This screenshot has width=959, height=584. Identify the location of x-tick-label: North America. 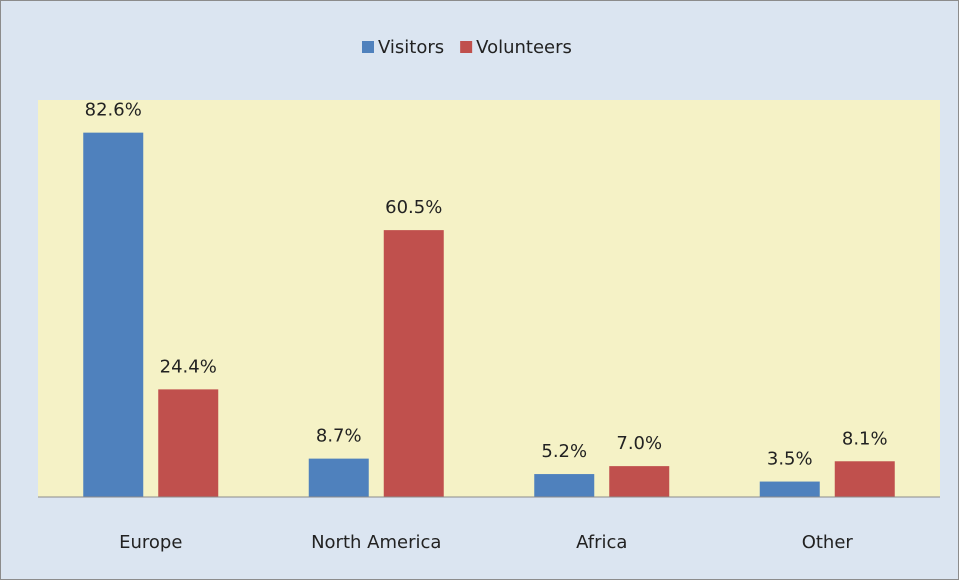
(376, 542).